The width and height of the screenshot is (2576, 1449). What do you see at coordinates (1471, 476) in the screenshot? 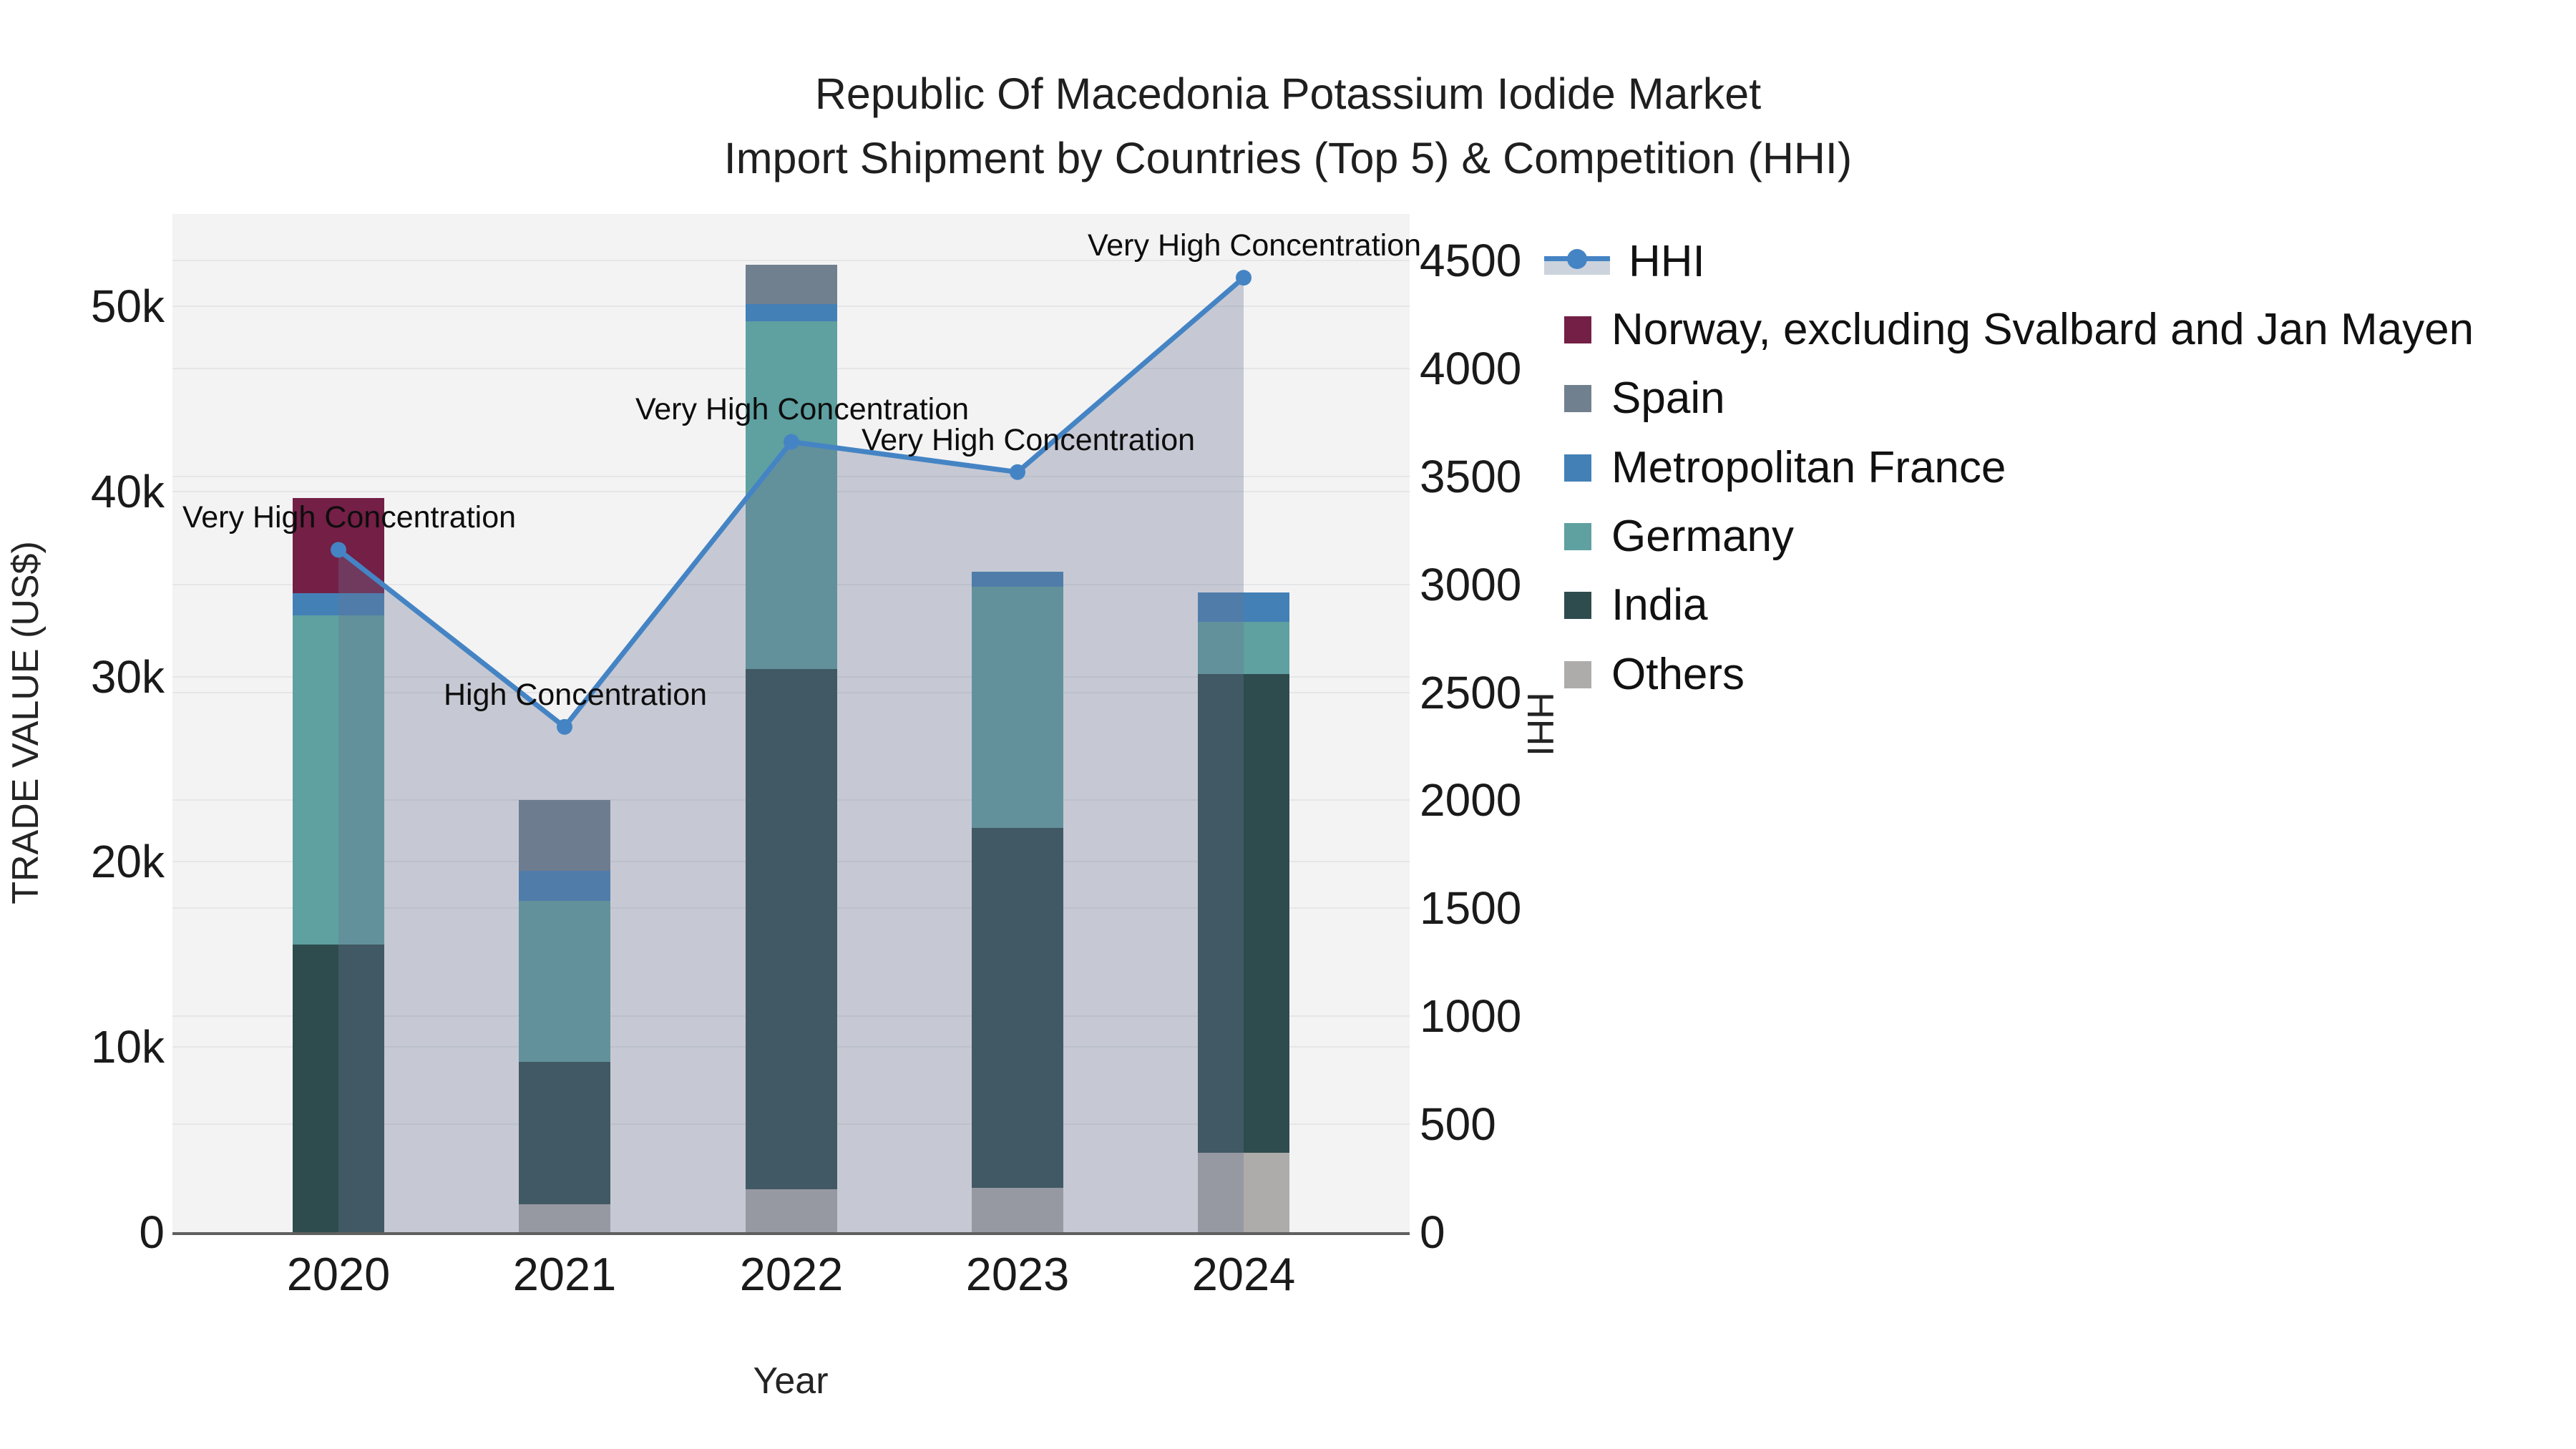
I see `y-right-tick-3500: 3500` at bounding box center [1471, 476].